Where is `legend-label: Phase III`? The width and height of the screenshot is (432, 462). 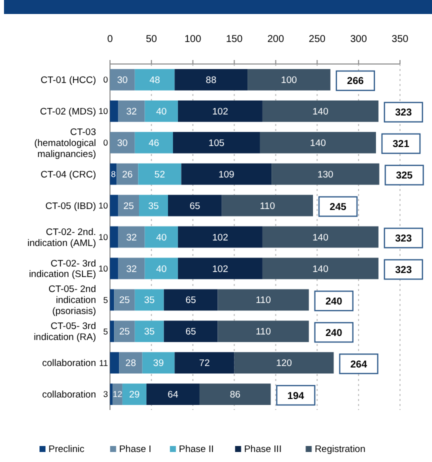
legend-label: Phase III is located at coordinates (263, 449).